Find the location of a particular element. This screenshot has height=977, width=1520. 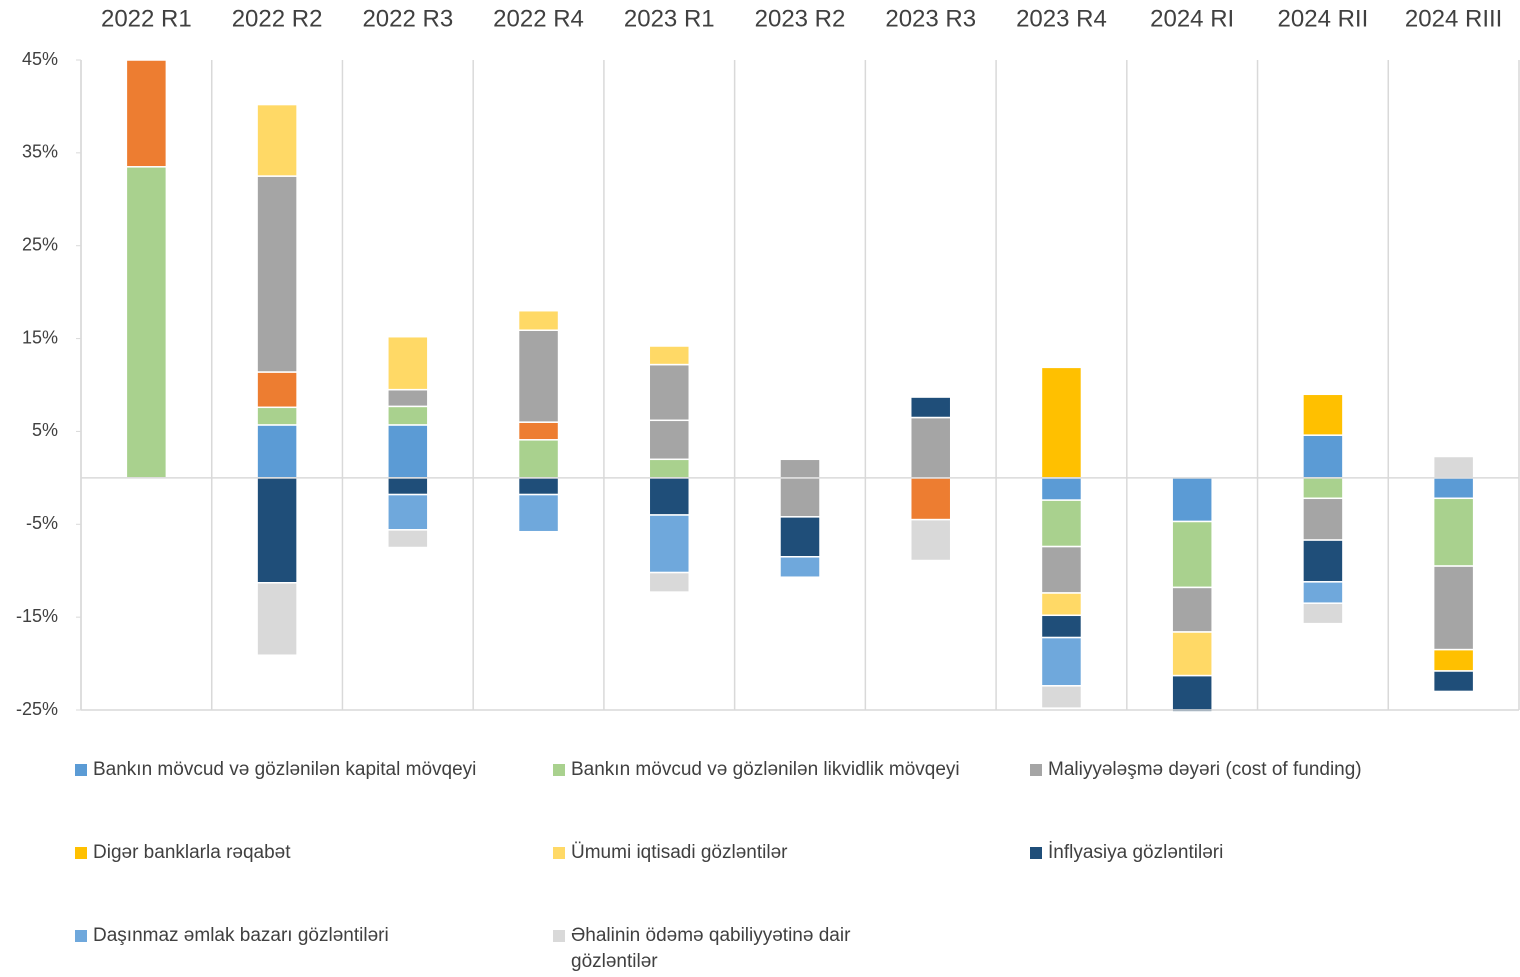

x-tick-label: 2022 R1 is located at coordinates (146, 18).